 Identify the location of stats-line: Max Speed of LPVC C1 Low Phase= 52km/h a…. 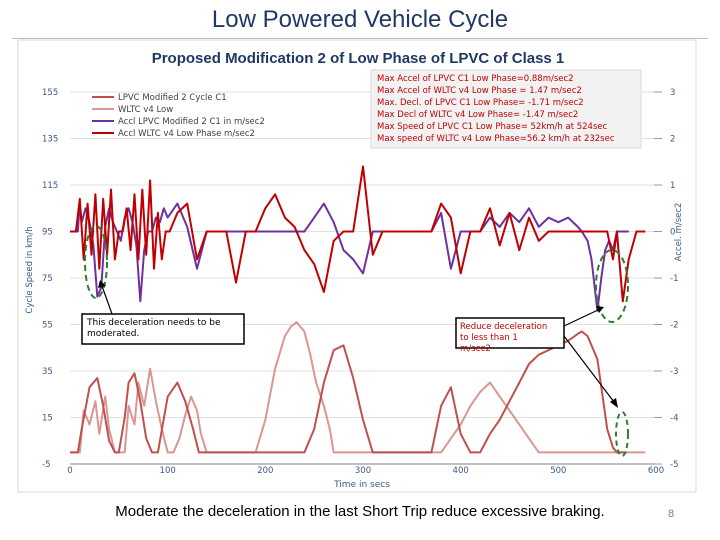
(492, 127).